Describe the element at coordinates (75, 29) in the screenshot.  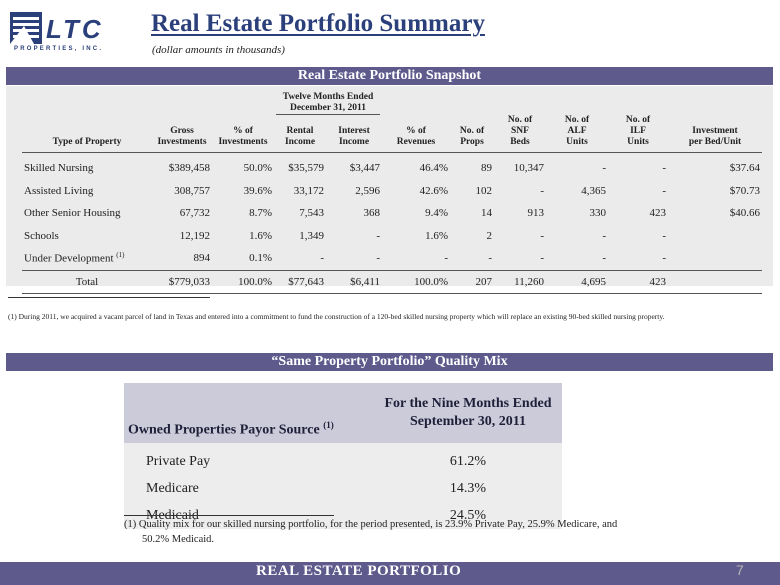
I see `logo-letters: LTC` at that location.